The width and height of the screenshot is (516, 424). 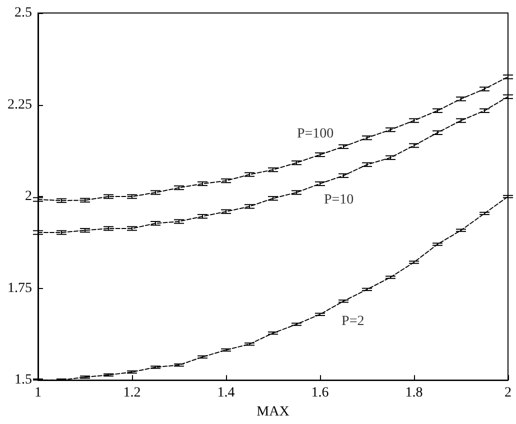 What do you see at coordinates (28, 196) in the screenshot?
I see `y-tick-label: 2` at bounding box center [28, 196].